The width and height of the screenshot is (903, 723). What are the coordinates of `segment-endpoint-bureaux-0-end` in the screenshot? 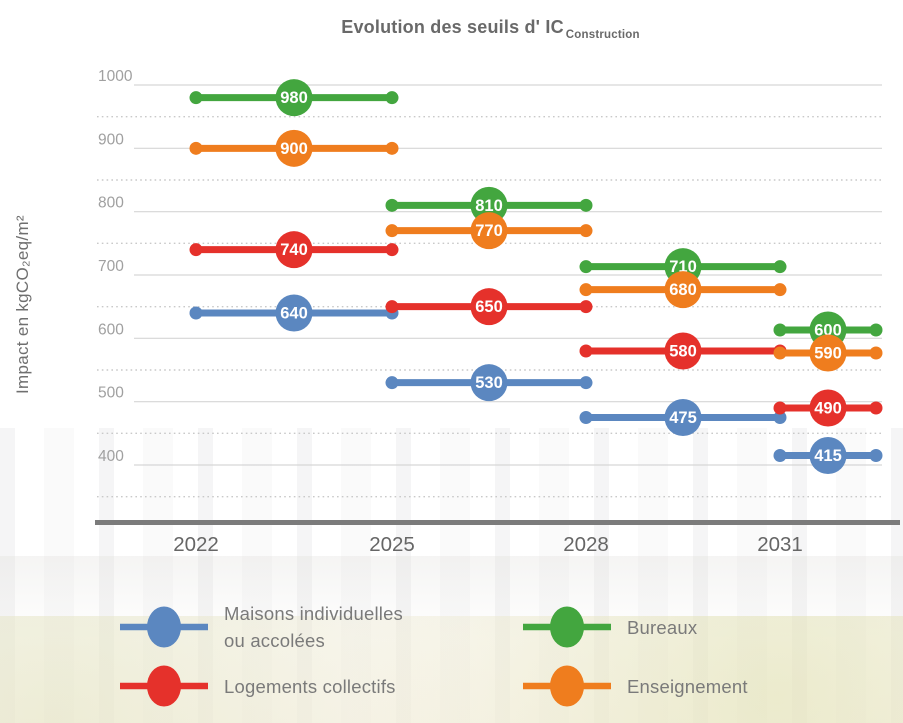 It's located at (392, 98).